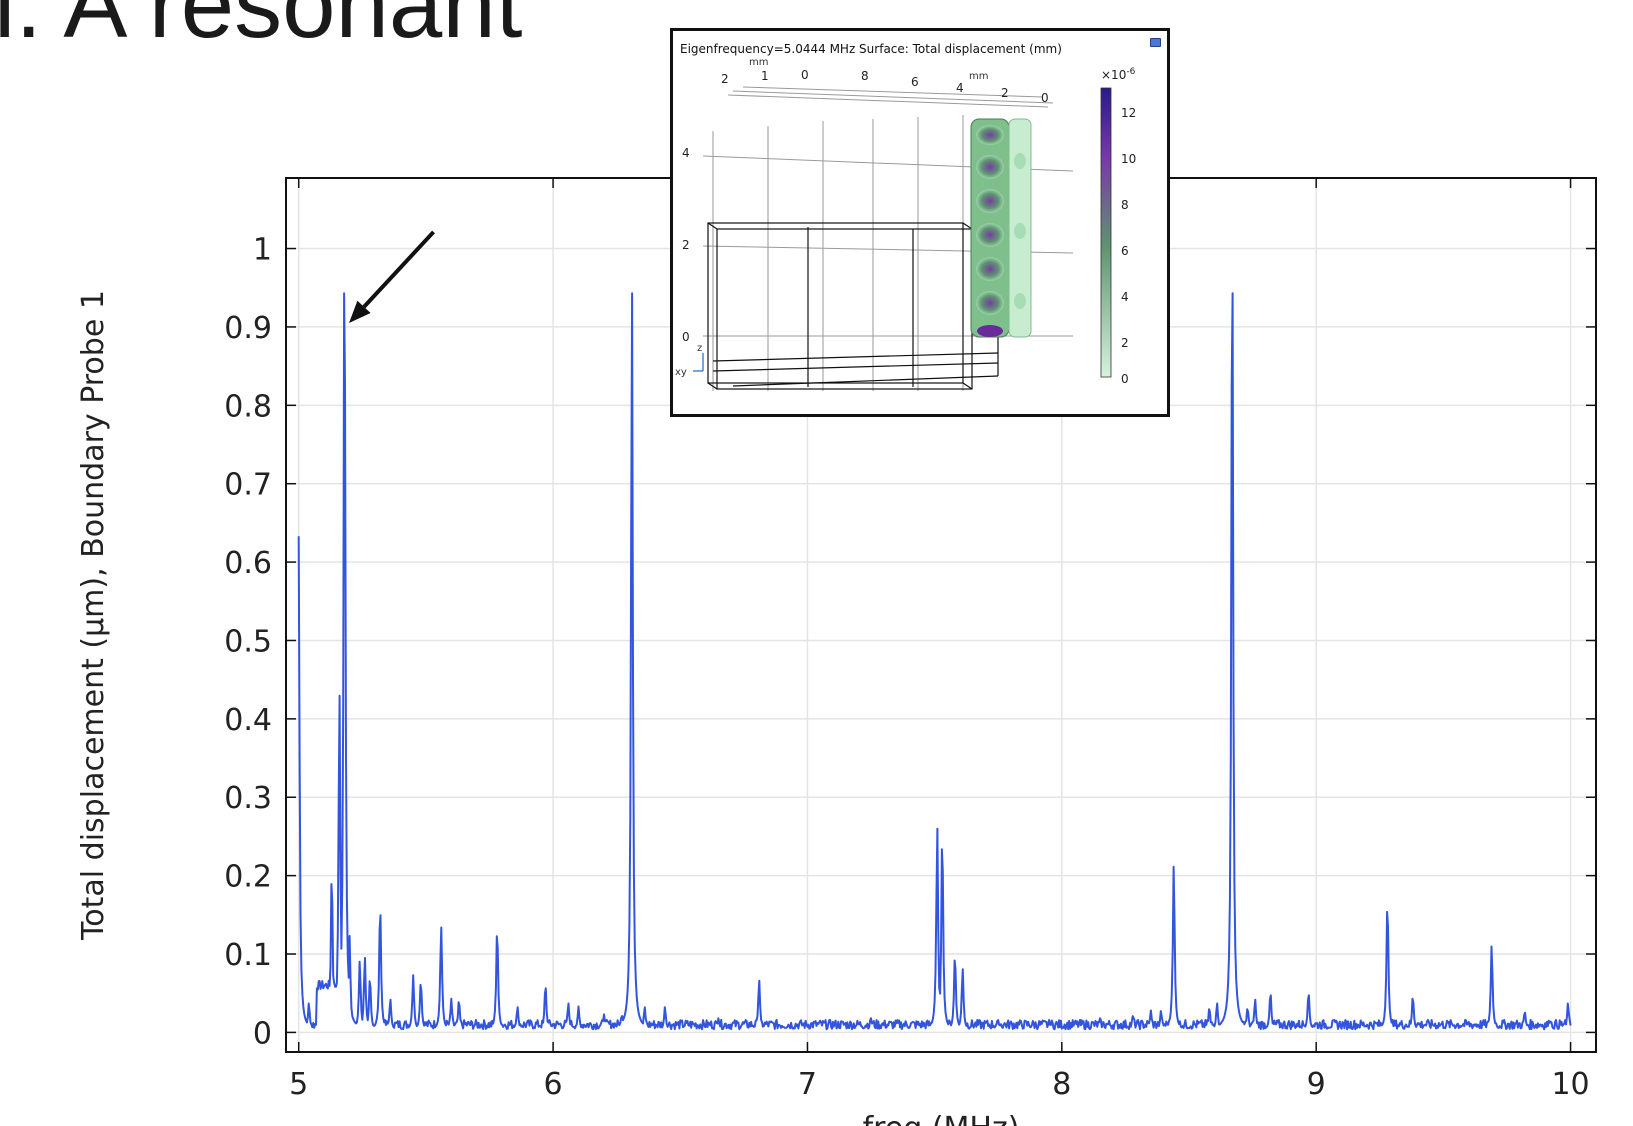 This screenshot has height=1126, width=1633. What do you see at coordinates (978, 76) in the screenshot?
I see `inset-top-unit-right: mm` at bounding box center [978, 76].